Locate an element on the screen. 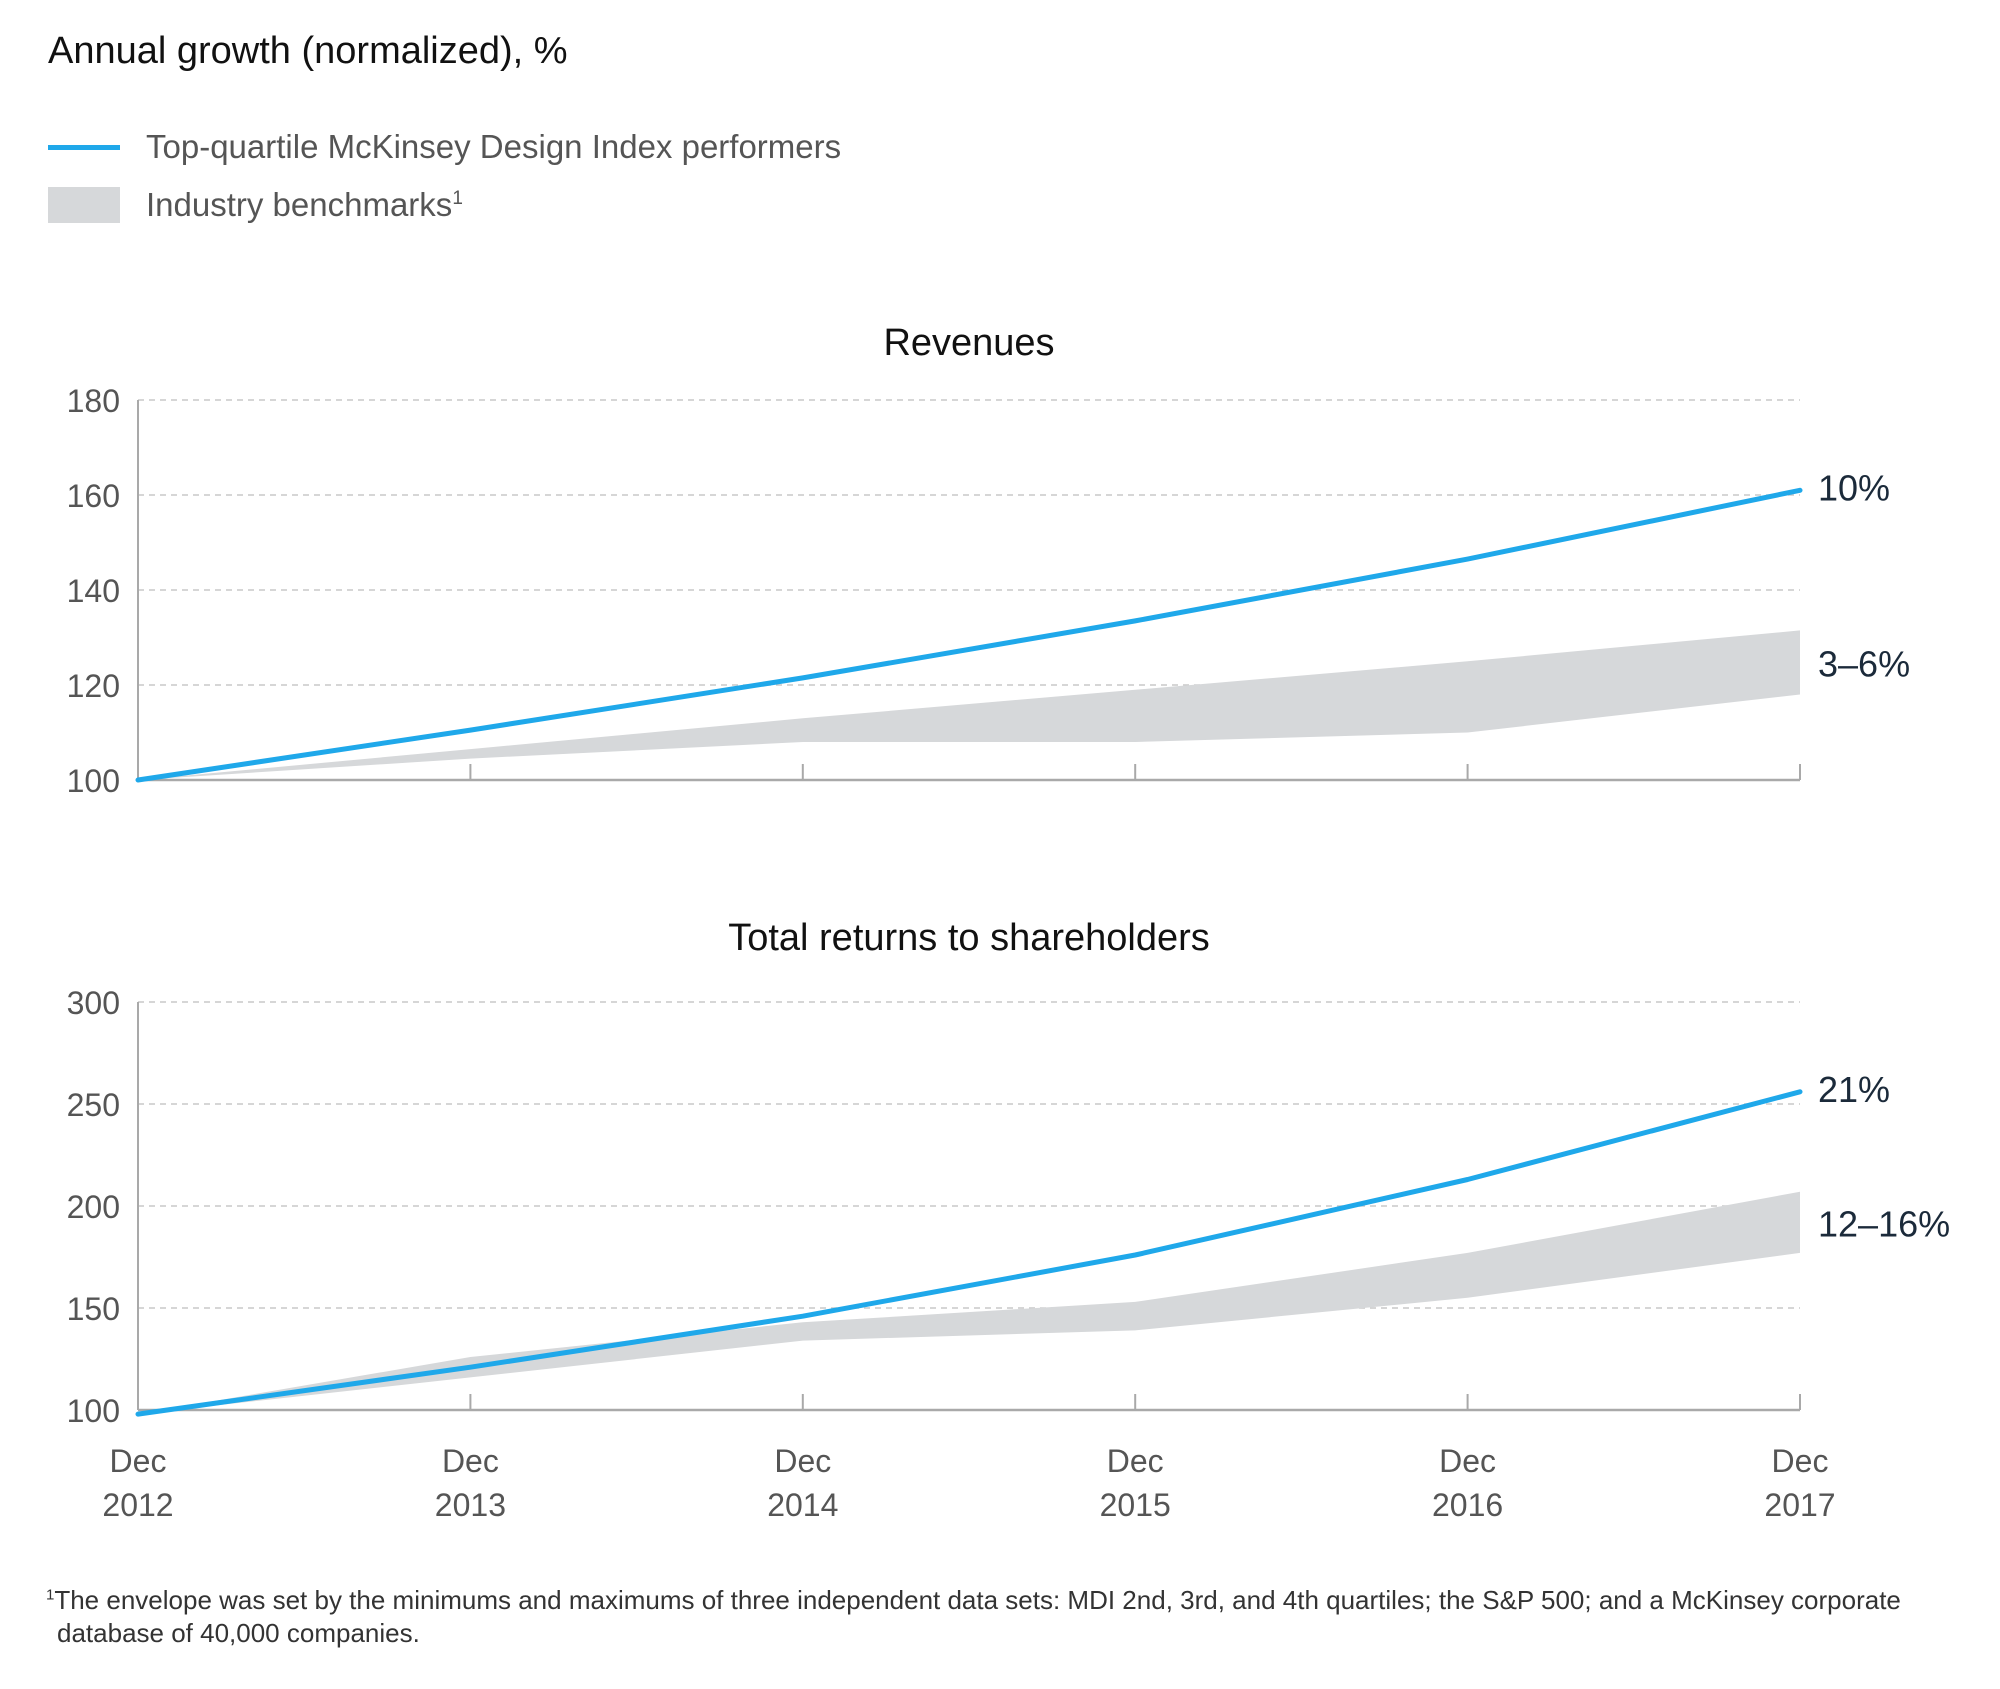 The image size is (2000, 1689). chart2-xlabel-year-1: 2013 is located at coordinates (470, 1505).